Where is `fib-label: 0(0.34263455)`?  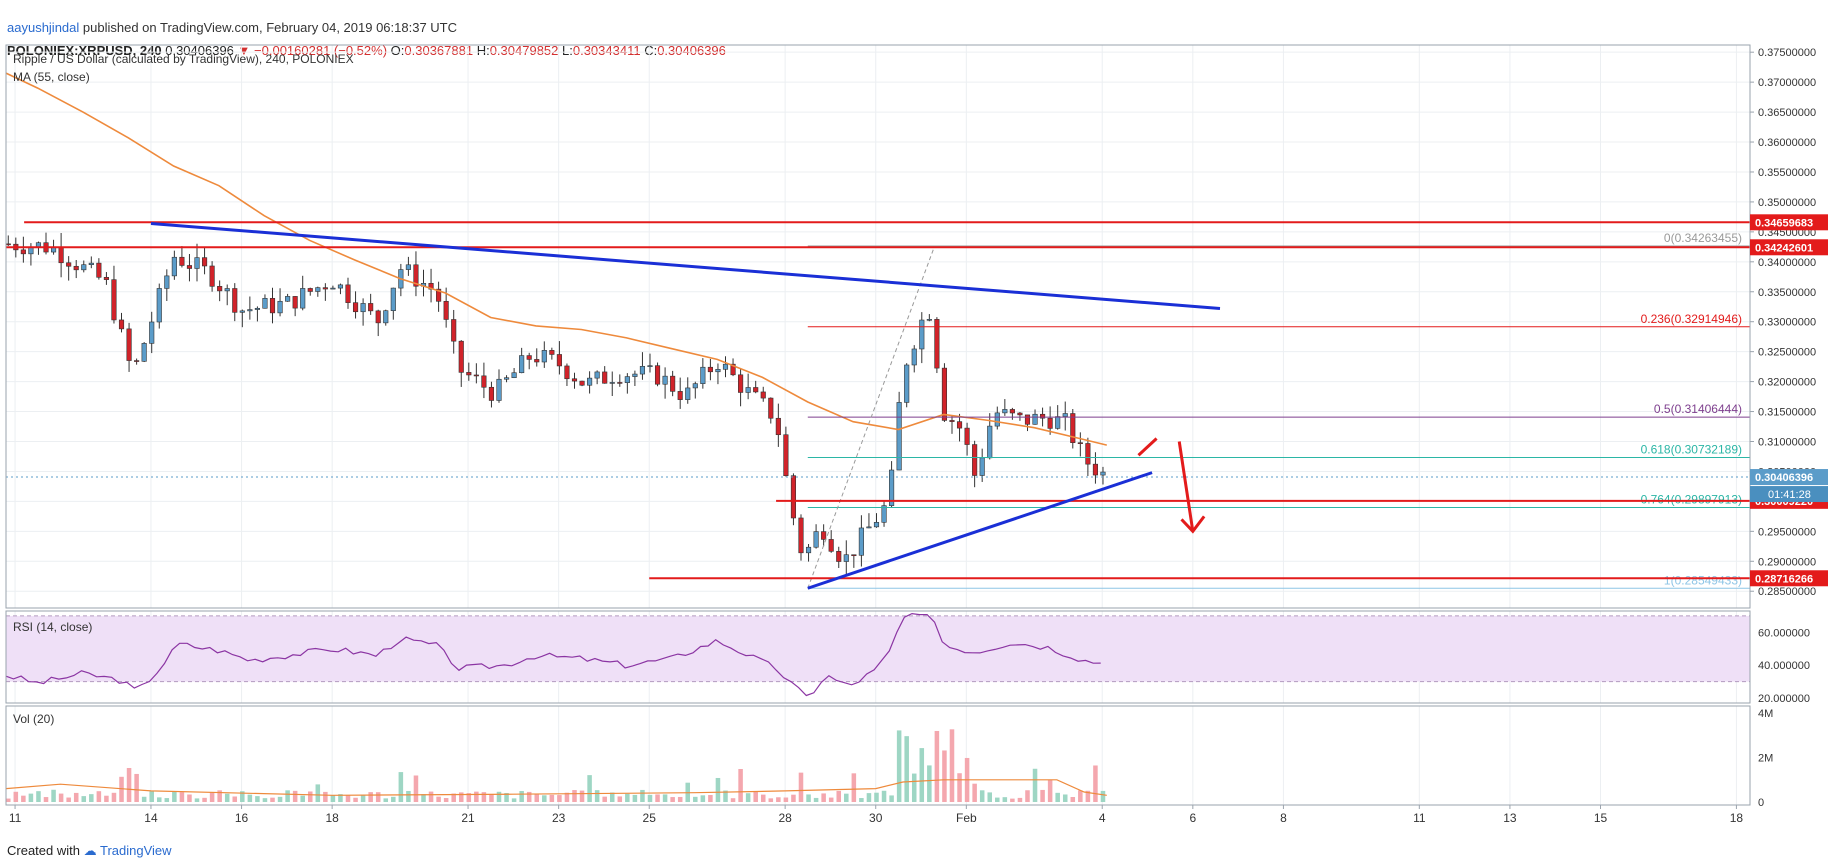 fib-label: 0(0.34263455) is located at coordinates (1703, 238).